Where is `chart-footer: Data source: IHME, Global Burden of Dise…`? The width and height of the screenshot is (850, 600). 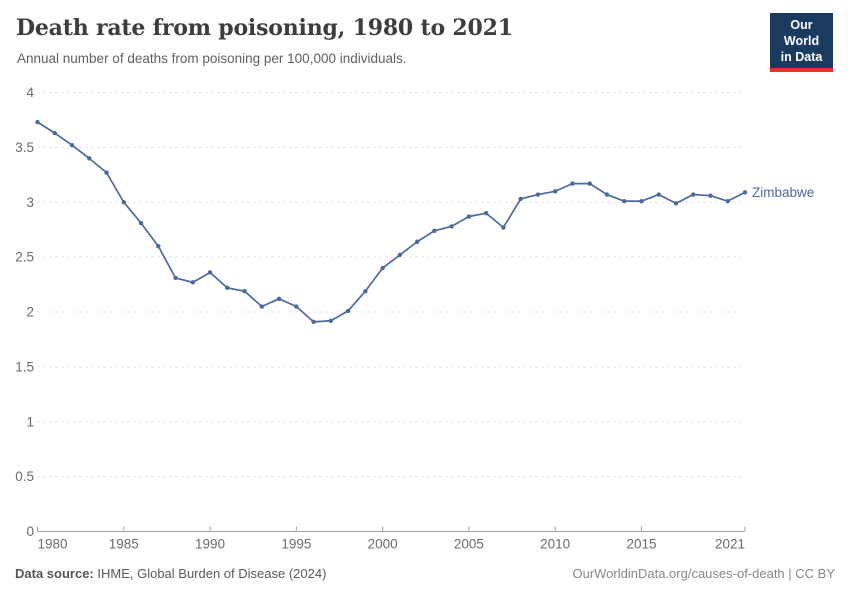 chart-footer: Data source: IHME, Global Burden of Dise… is located at coordinates (425, 573).